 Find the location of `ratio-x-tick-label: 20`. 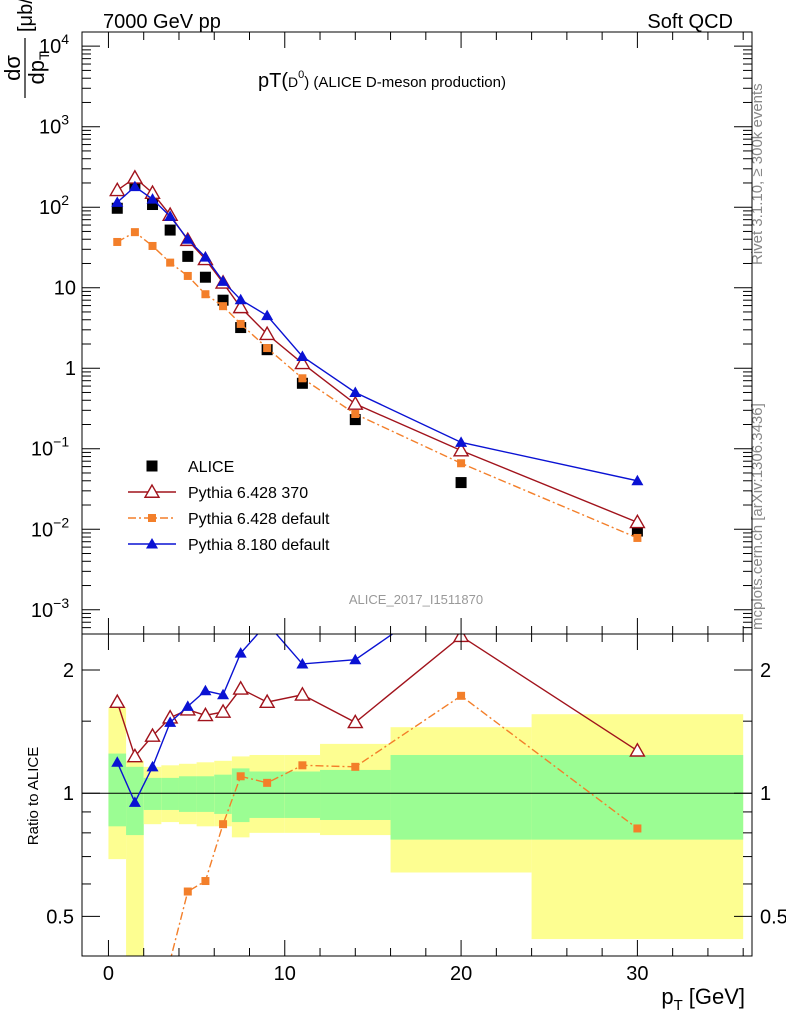

ratio-x-tick-label: 20 is located at coordinates (461, 974).